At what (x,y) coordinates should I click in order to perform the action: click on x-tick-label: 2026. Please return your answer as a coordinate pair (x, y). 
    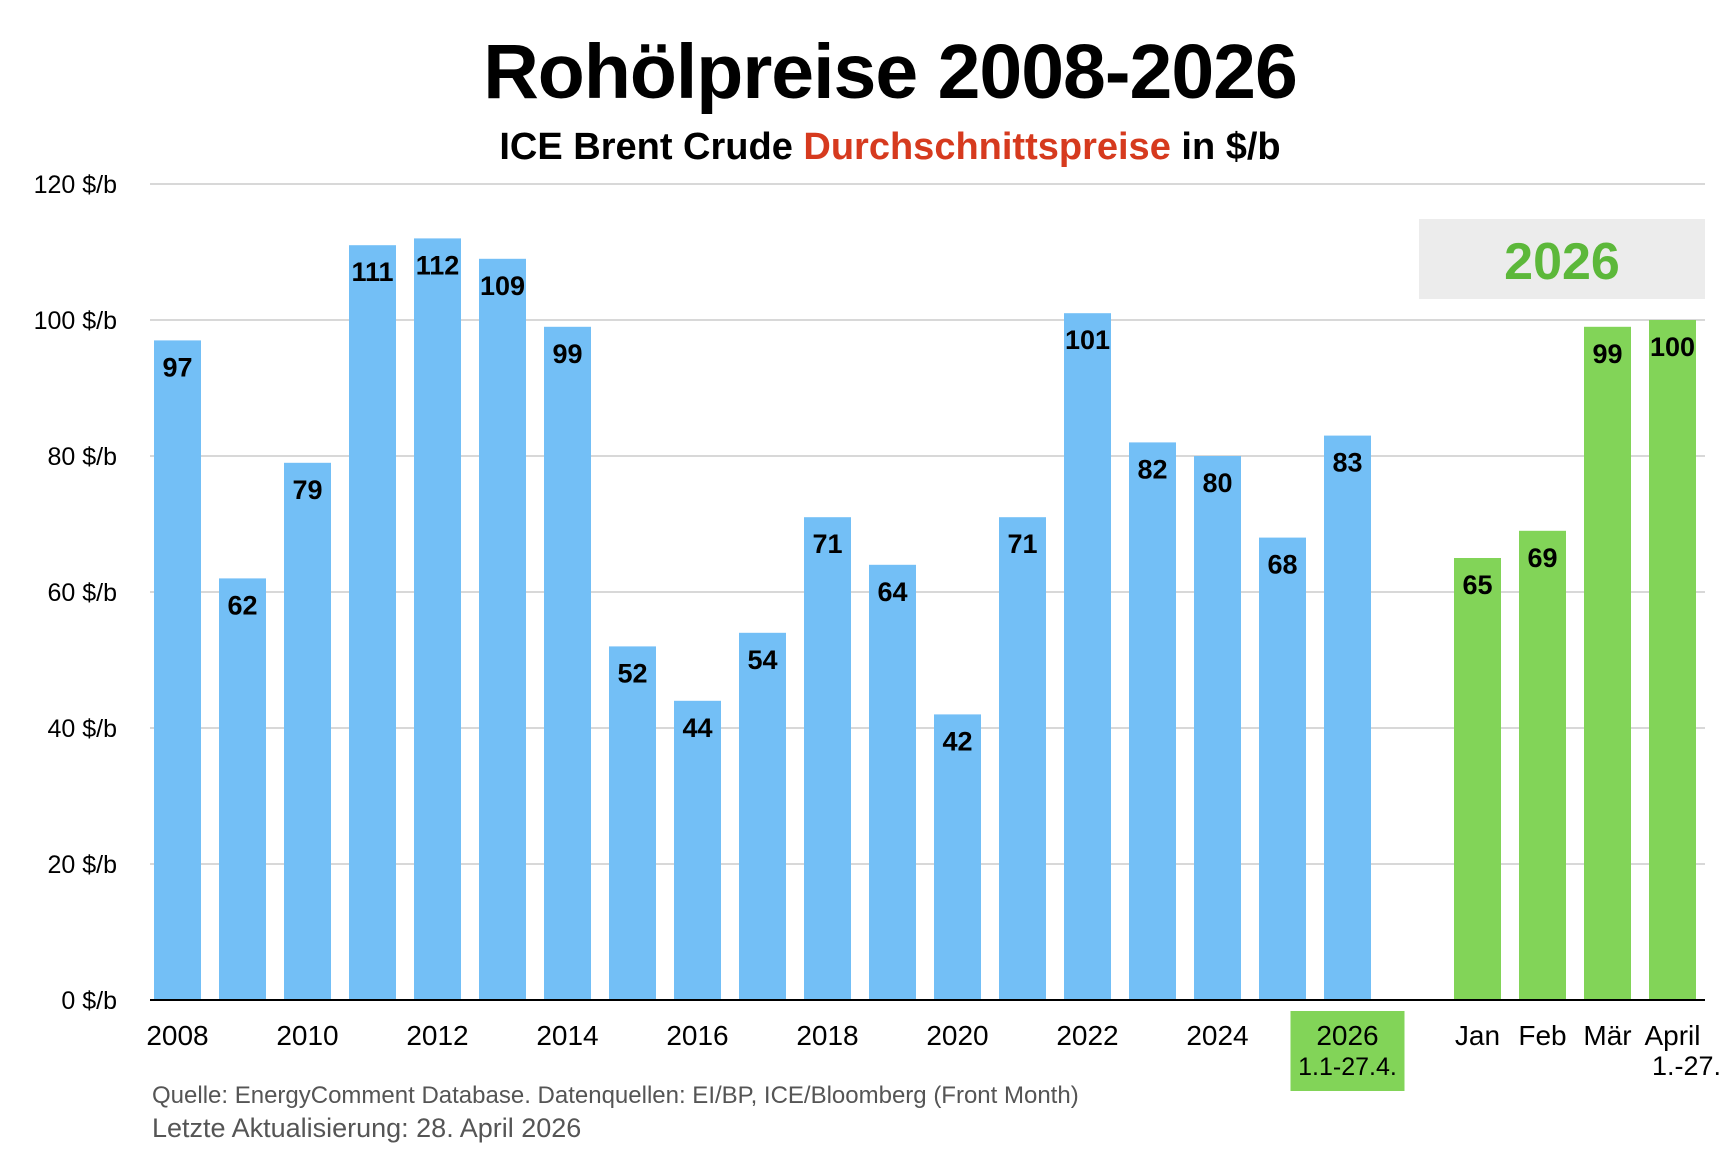
    Looking at the image, I should click on (1347, 1035).